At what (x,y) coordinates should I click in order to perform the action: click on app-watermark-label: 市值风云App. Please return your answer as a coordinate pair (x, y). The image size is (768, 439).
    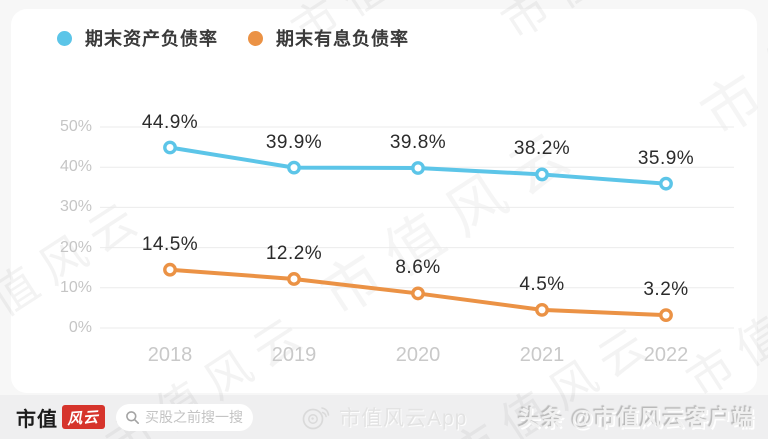
    Looking at the image, I should click on (403, 418).